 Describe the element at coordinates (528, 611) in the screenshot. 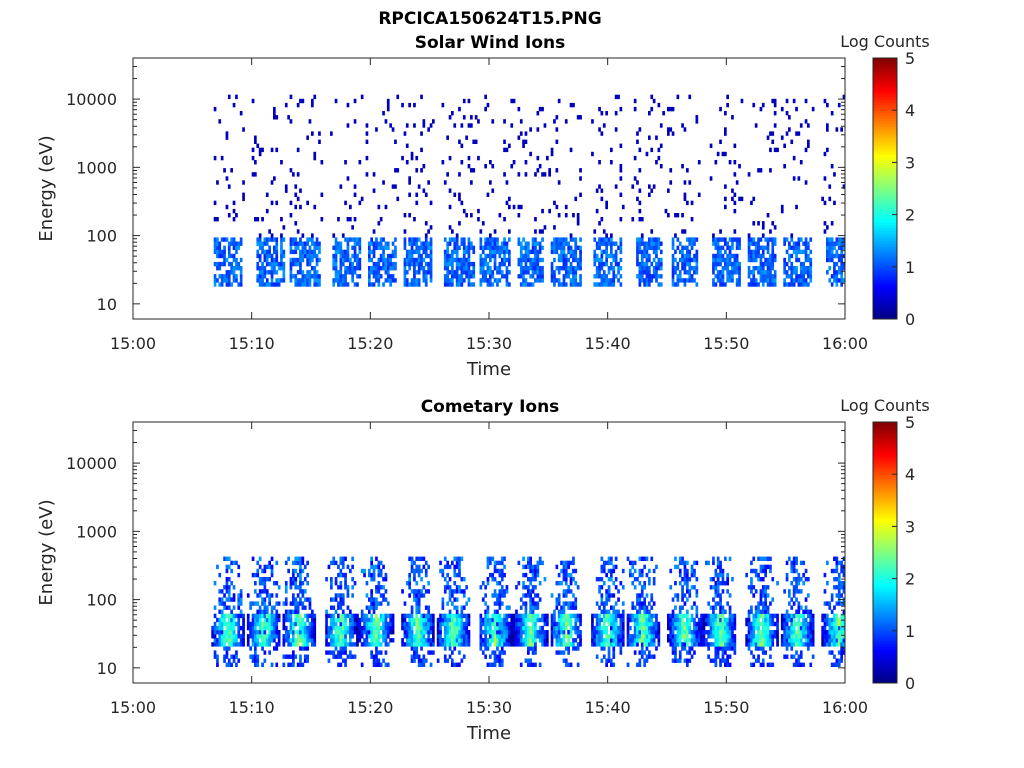

I see `spectrogram-cells` at that location.